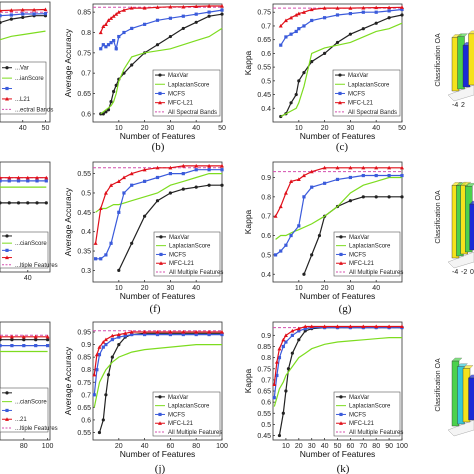  What do you see at coordinates (158, 147) in the screenshot?
I see `panel-caption: (b)` at bounding box center [158, 147].